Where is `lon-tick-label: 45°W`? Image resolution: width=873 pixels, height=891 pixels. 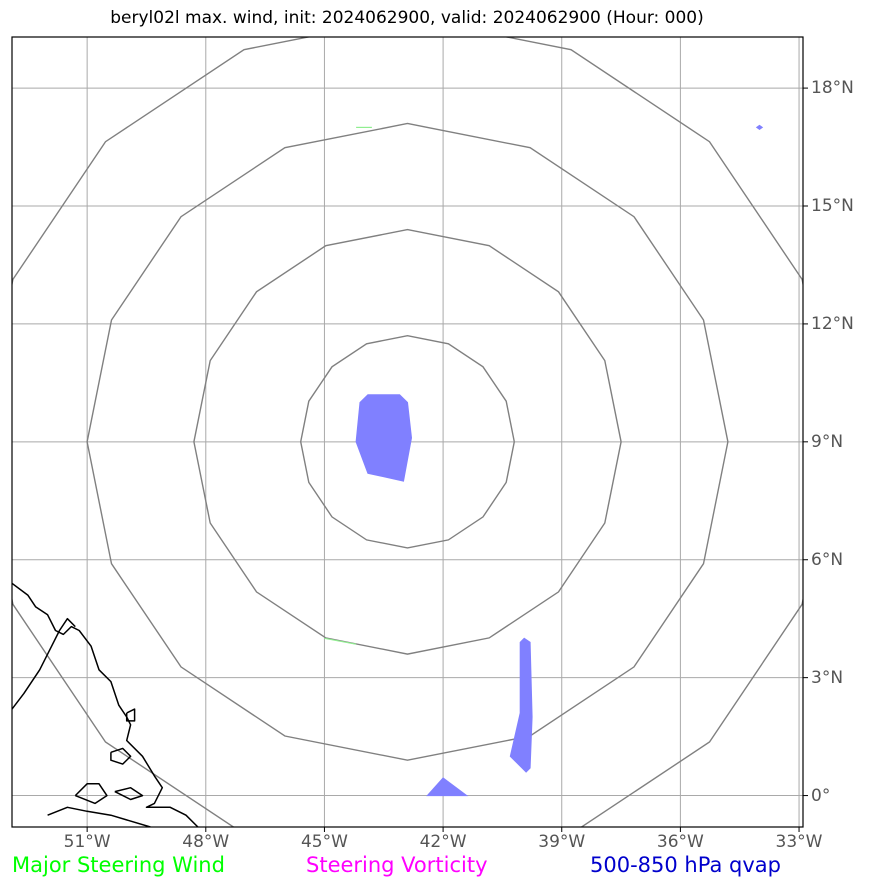 lon-tick-label: 45°W is located at coordinates (324, 842).